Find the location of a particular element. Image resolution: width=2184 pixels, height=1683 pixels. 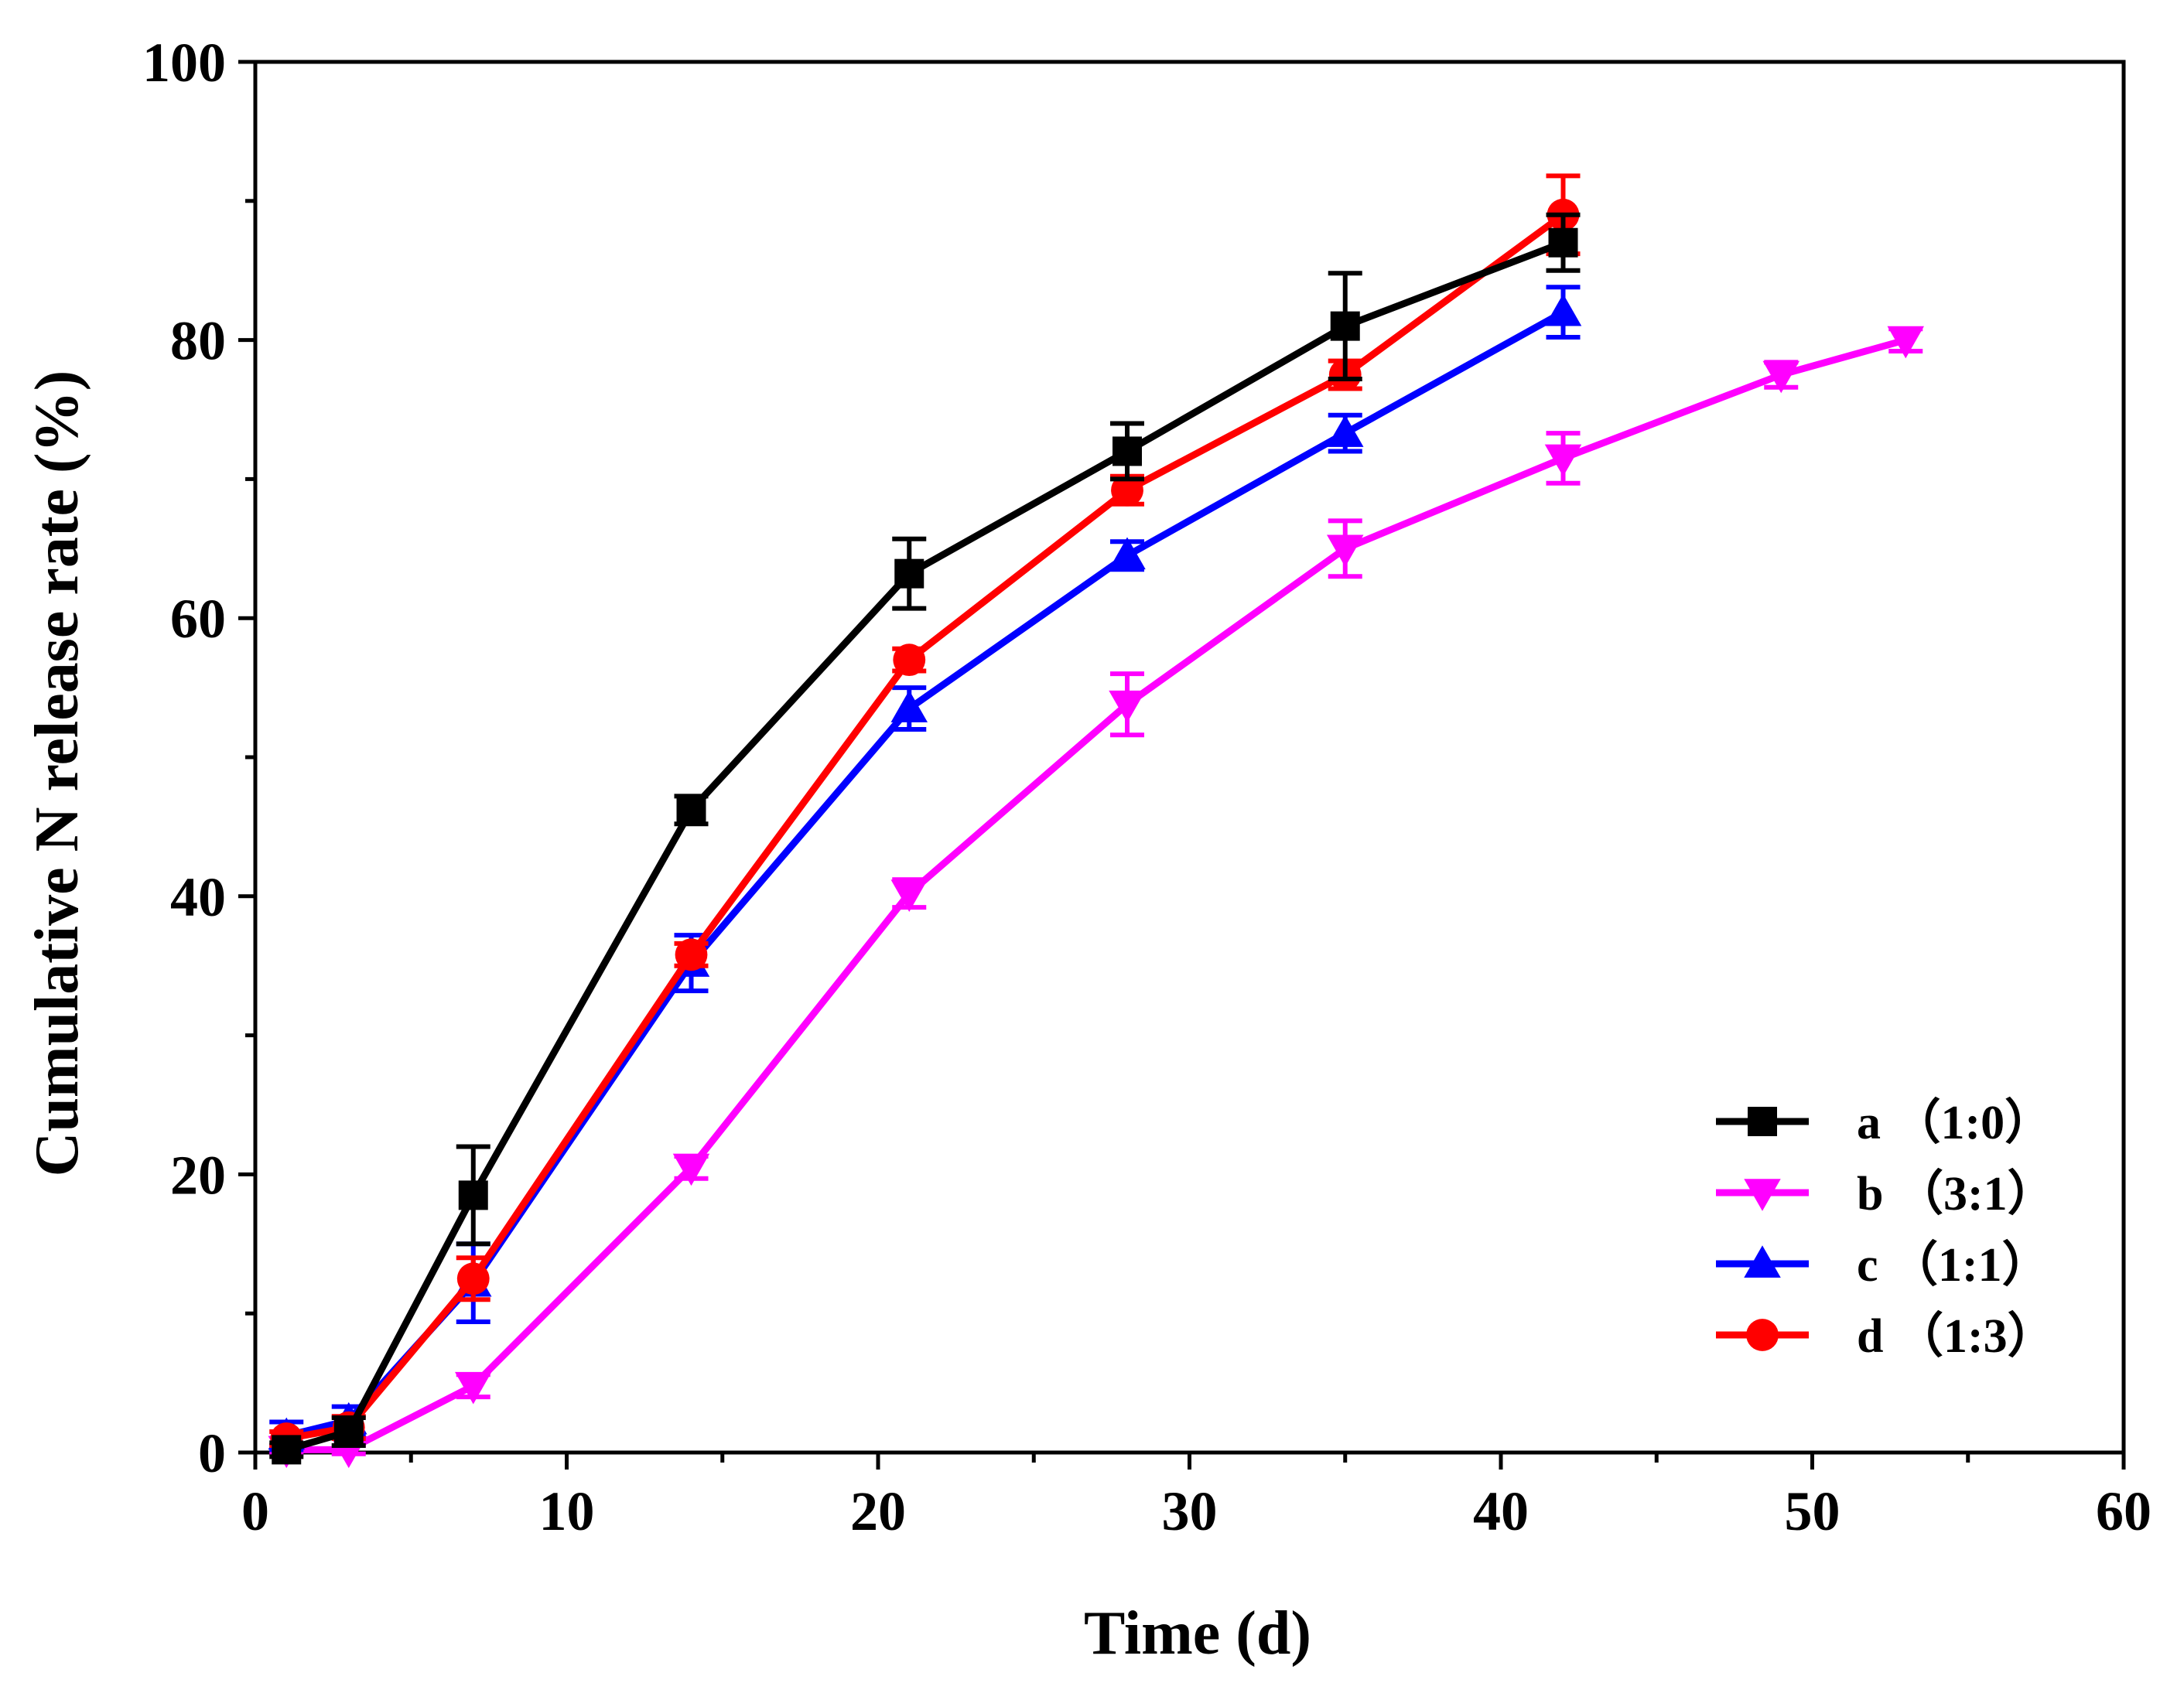

x-axis-title: Time (d) is located at coordinates (1197, 1633).